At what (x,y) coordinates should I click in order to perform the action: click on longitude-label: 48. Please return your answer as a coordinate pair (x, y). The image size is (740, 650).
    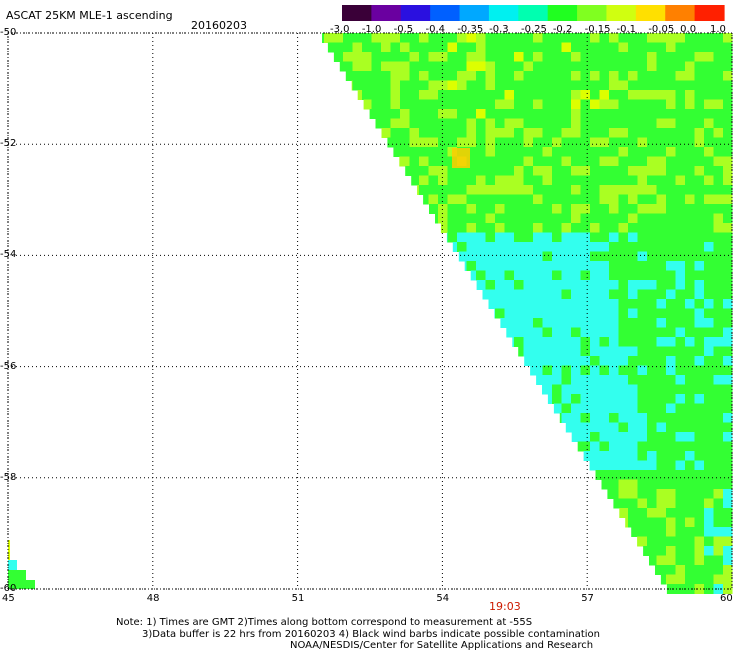
    Looking at the image, I should click on (153, 598).